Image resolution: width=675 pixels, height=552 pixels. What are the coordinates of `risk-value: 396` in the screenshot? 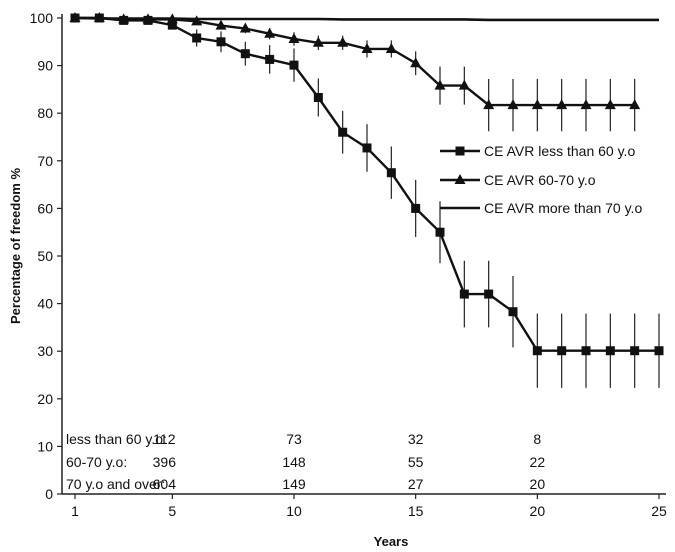 It's located at (165, 462).